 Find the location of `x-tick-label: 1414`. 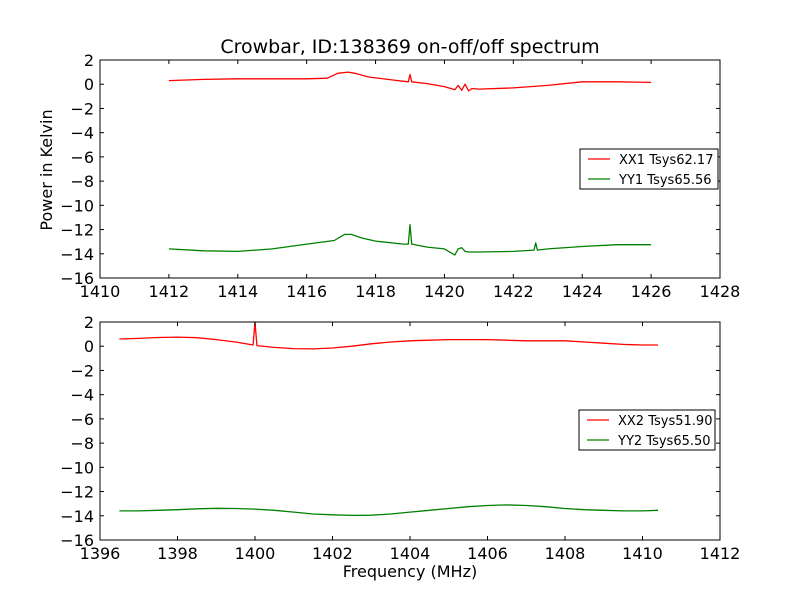

x-tick-label: 1414 is located at coordinates (237, 291).